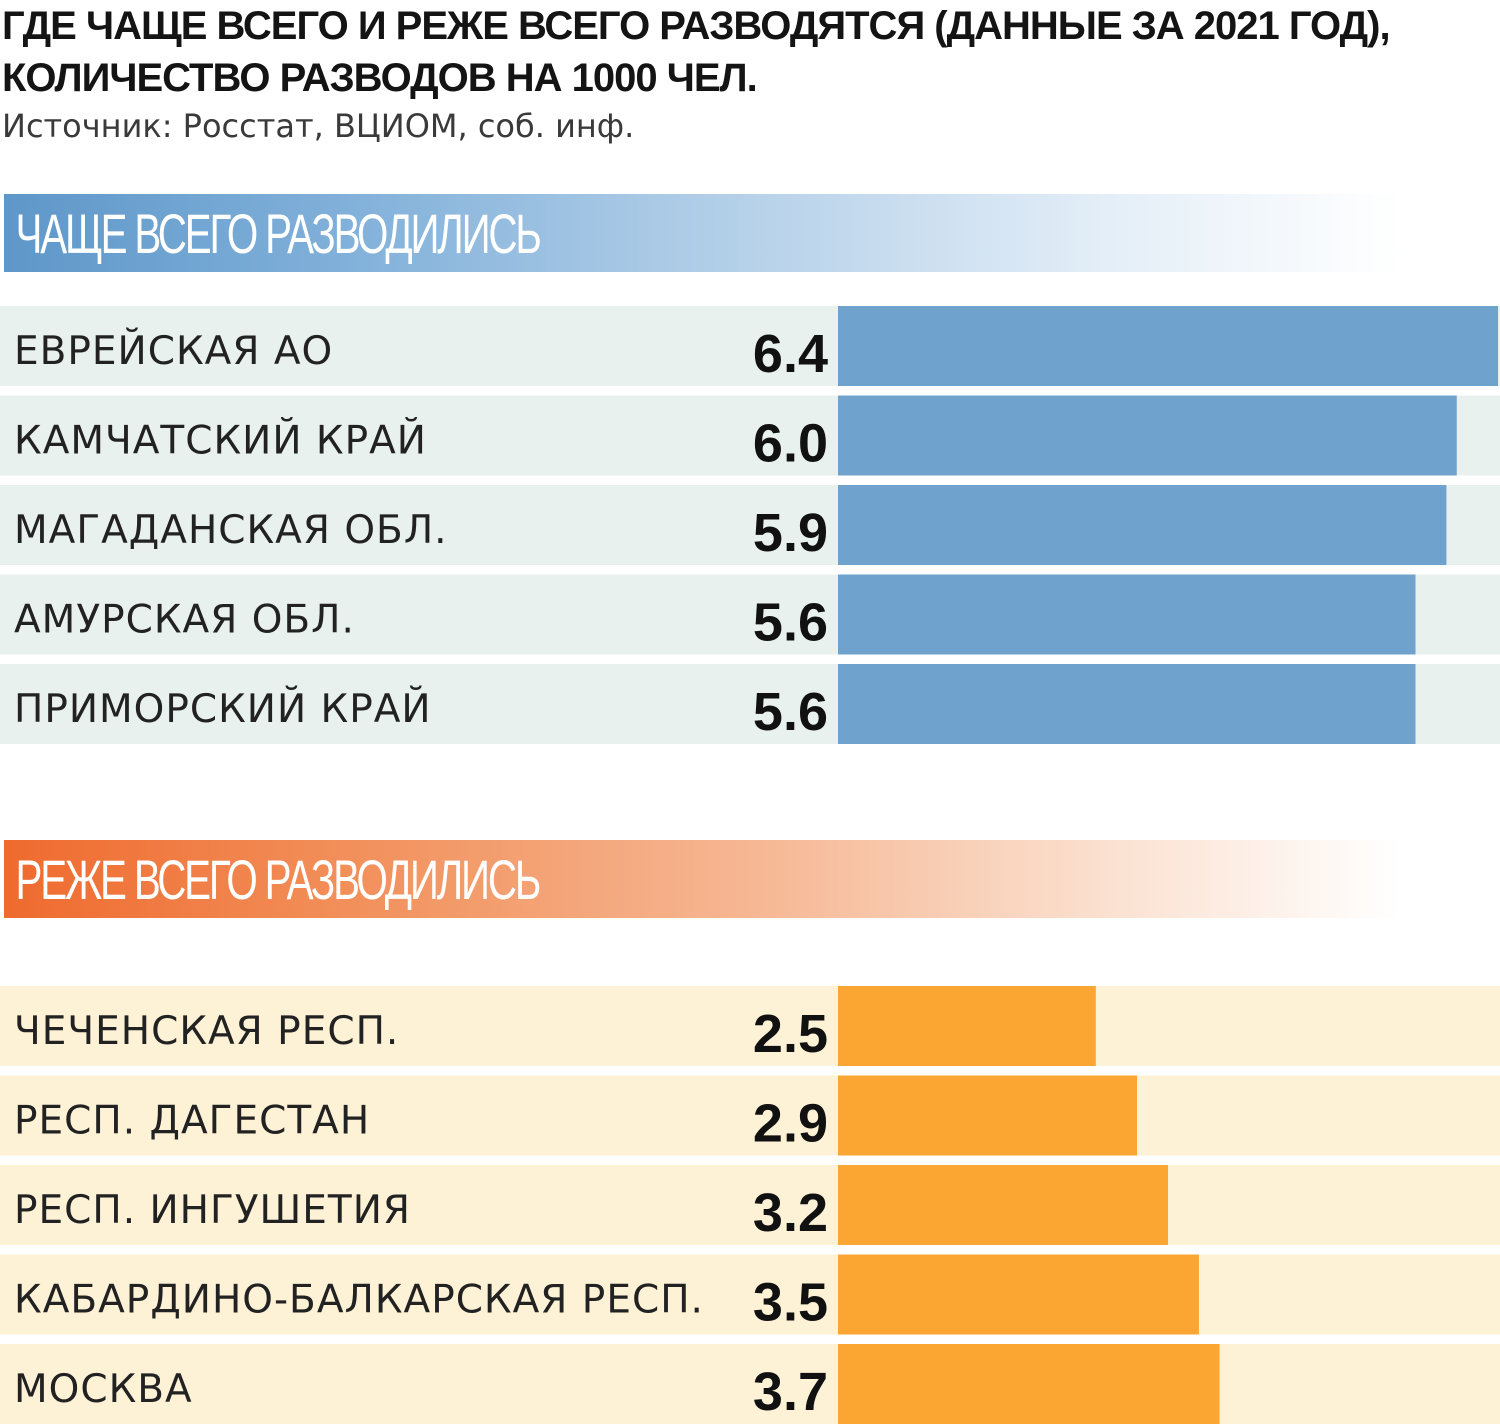  What do you see at coordinates (790, 1124) in the screenshot?
I see `value-label: 2.9` at bounding box center [790, 1124].